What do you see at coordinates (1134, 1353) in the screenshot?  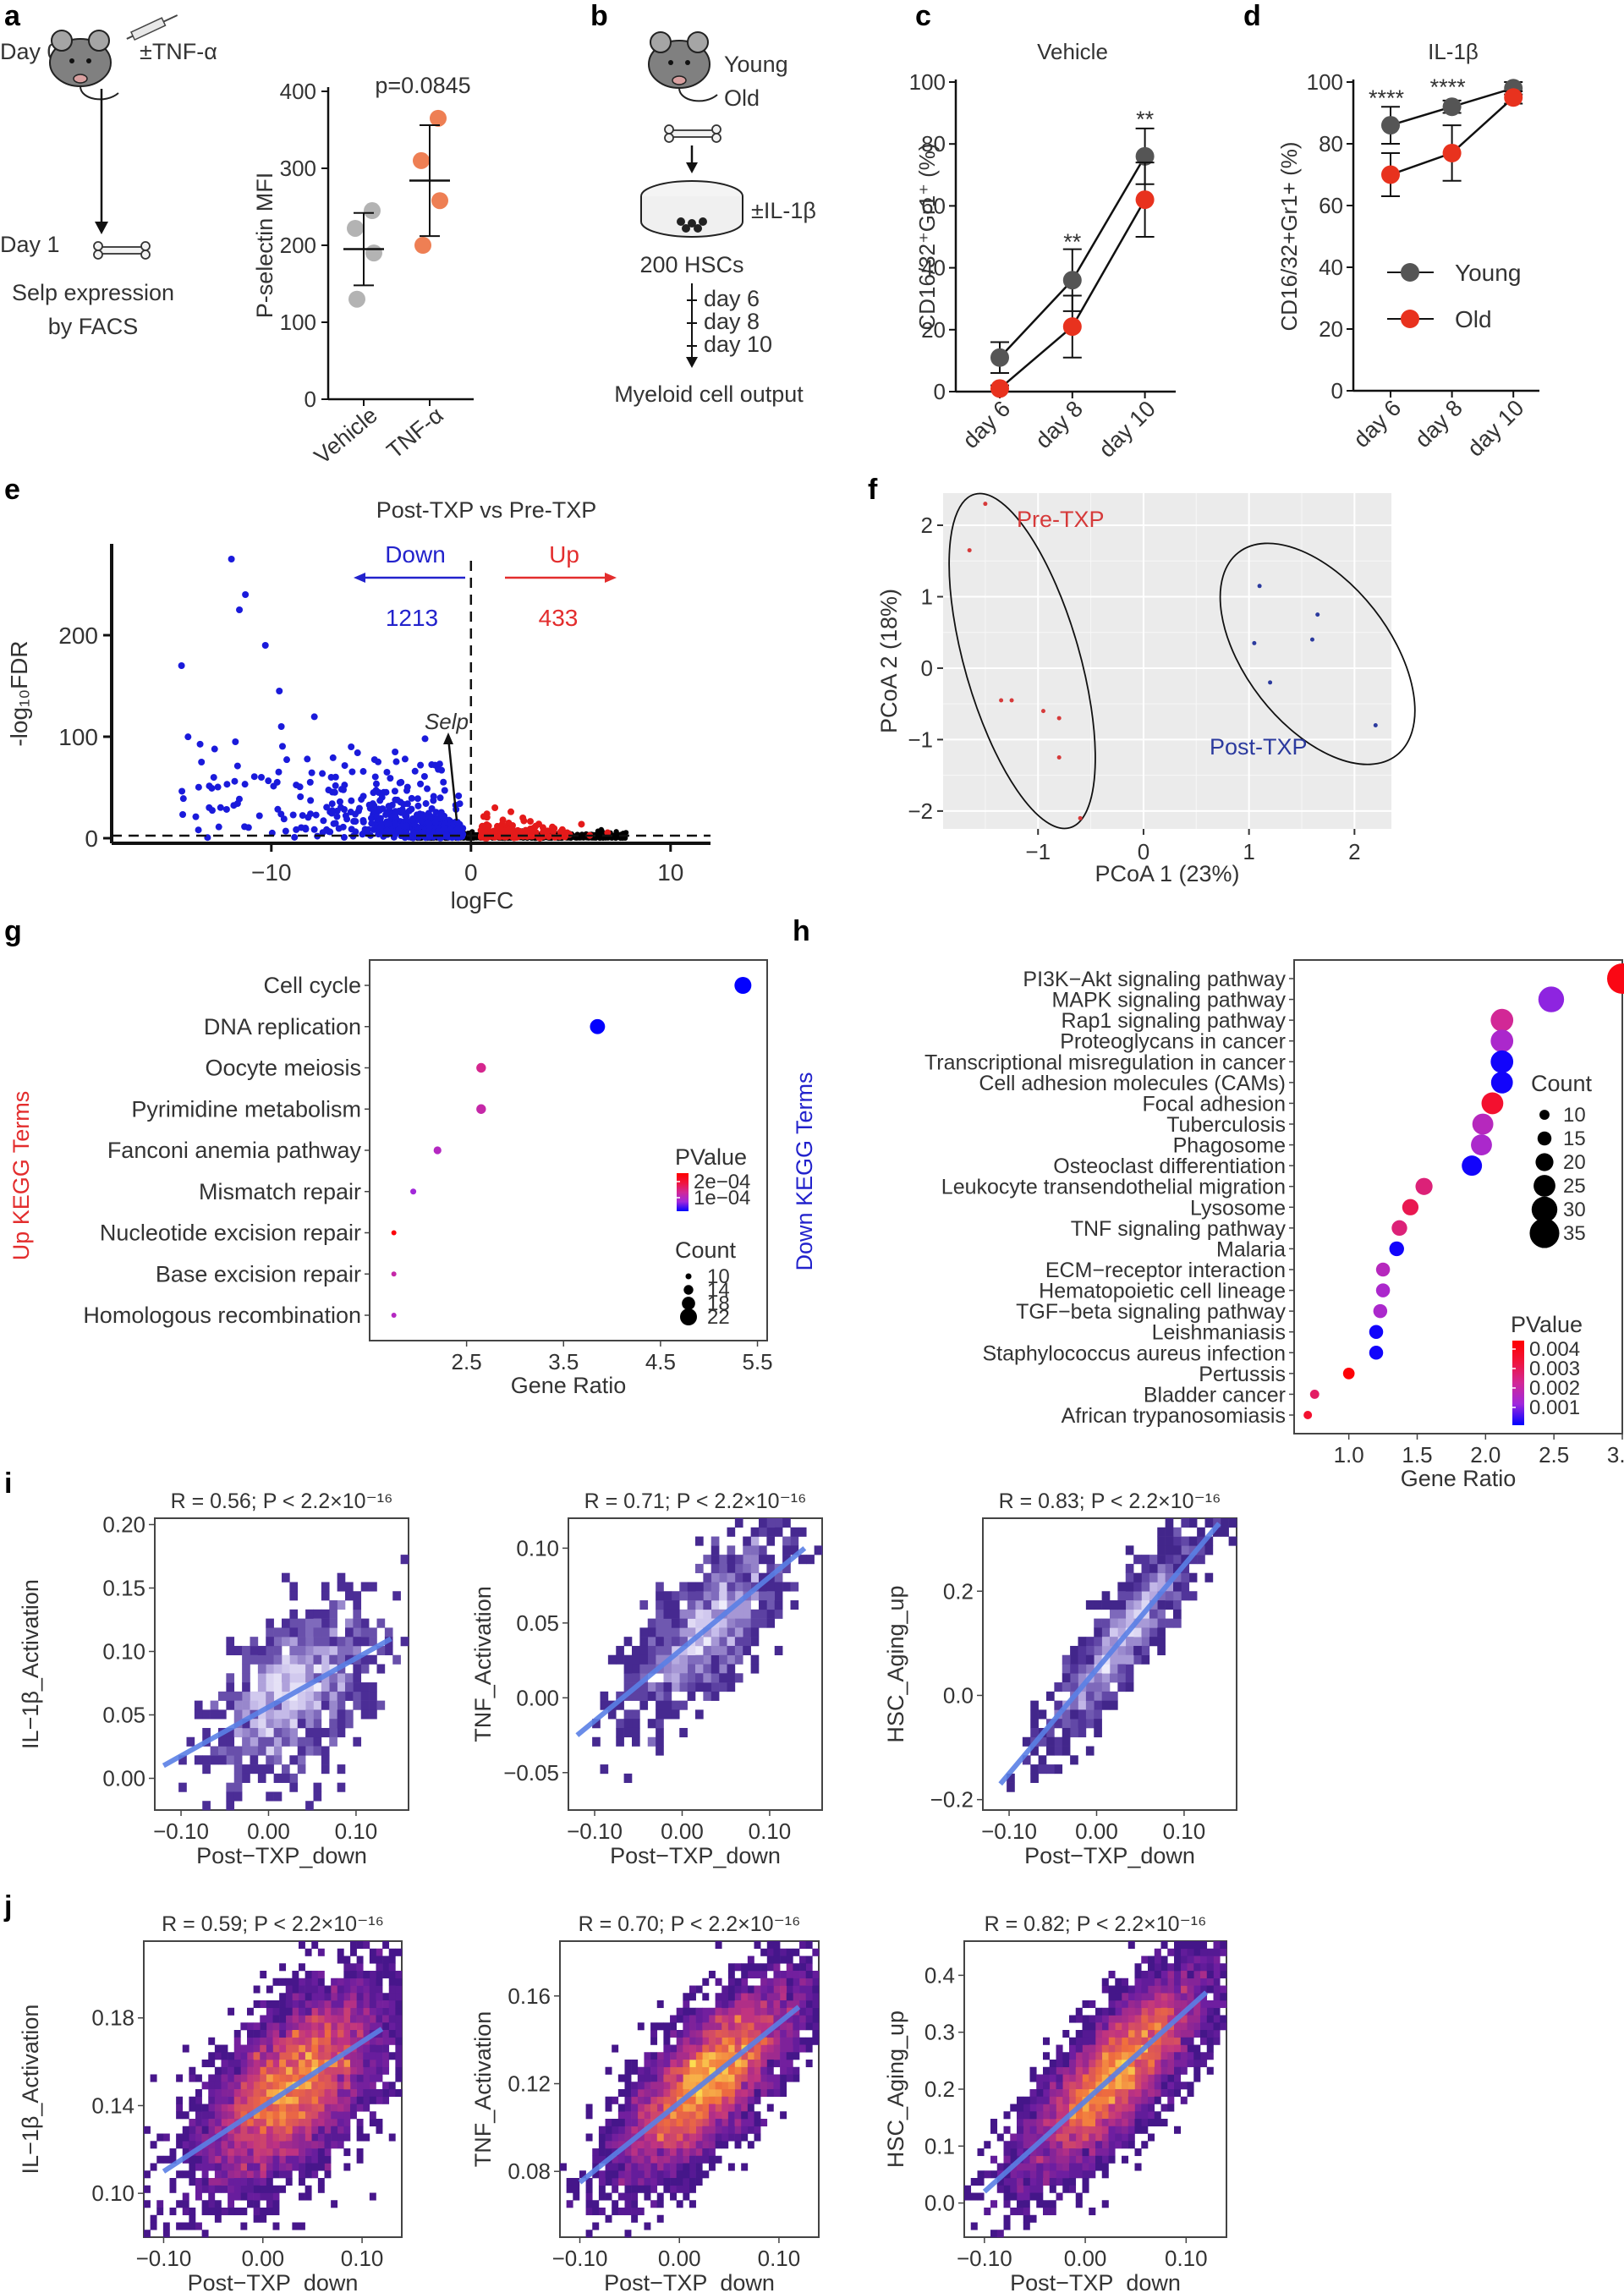 I see `term-label: Staphylococcus aureus infection` at bounding box center [1134, 1353].